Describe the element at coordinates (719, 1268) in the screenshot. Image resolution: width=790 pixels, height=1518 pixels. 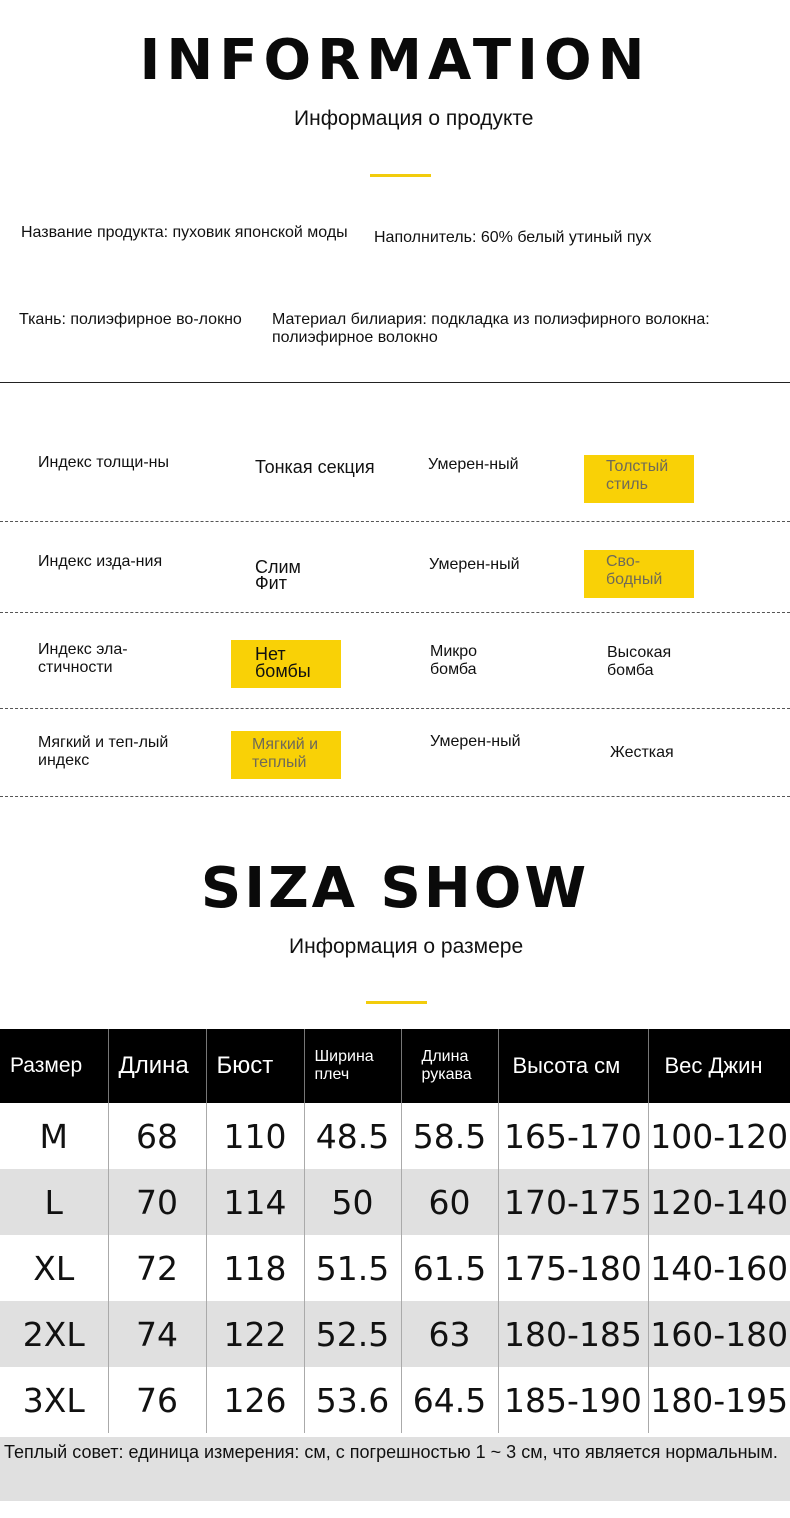
I see `cell-weight: 140-160` at that location.